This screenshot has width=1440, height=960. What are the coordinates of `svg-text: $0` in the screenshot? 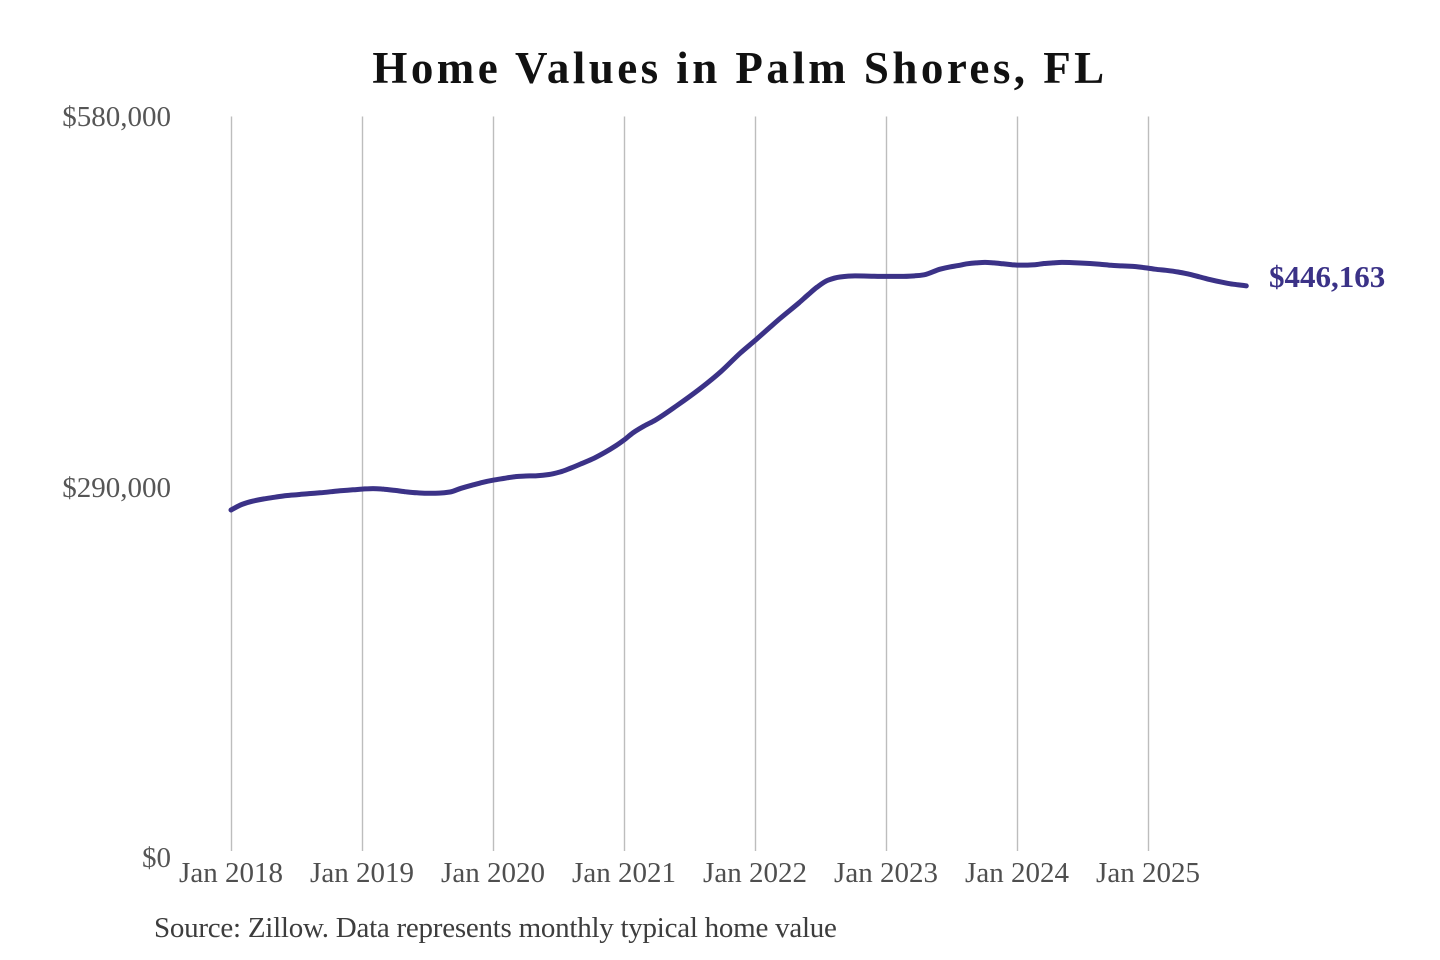 It's located at (156, 858).